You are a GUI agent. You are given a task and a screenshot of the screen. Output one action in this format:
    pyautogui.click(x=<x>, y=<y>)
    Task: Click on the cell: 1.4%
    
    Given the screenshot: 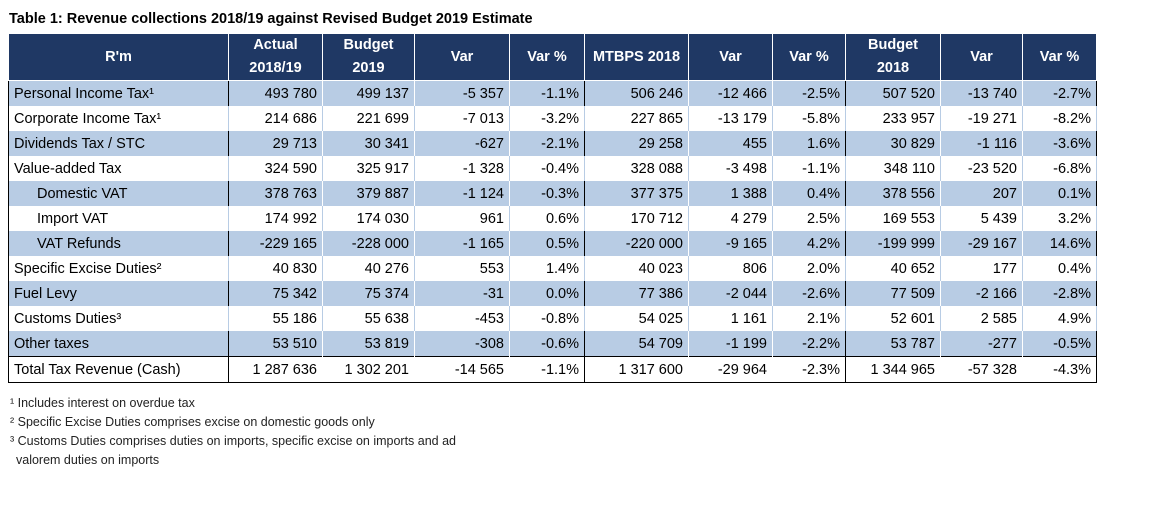 What is the action you would take?
    pyautogui.click(x=547, y=268)
    